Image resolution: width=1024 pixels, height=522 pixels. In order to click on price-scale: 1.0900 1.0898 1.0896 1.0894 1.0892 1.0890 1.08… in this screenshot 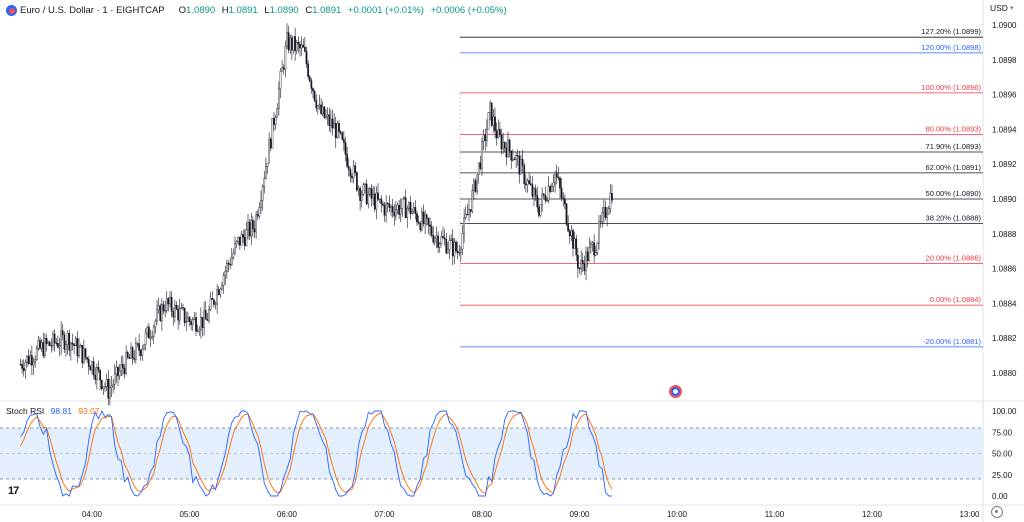, I will do `click(1004, 199)`.